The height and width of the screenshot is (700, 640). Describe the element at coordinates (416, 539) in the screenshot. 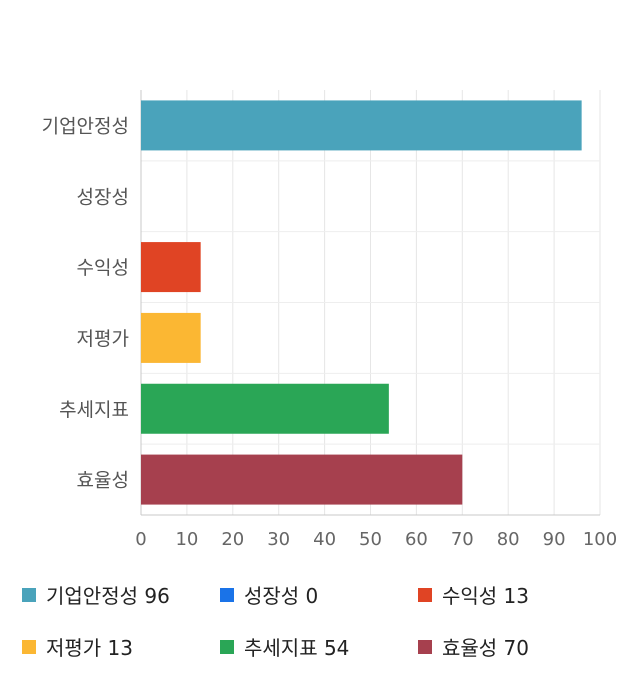

I see `x-tick-label: 60` at that location.